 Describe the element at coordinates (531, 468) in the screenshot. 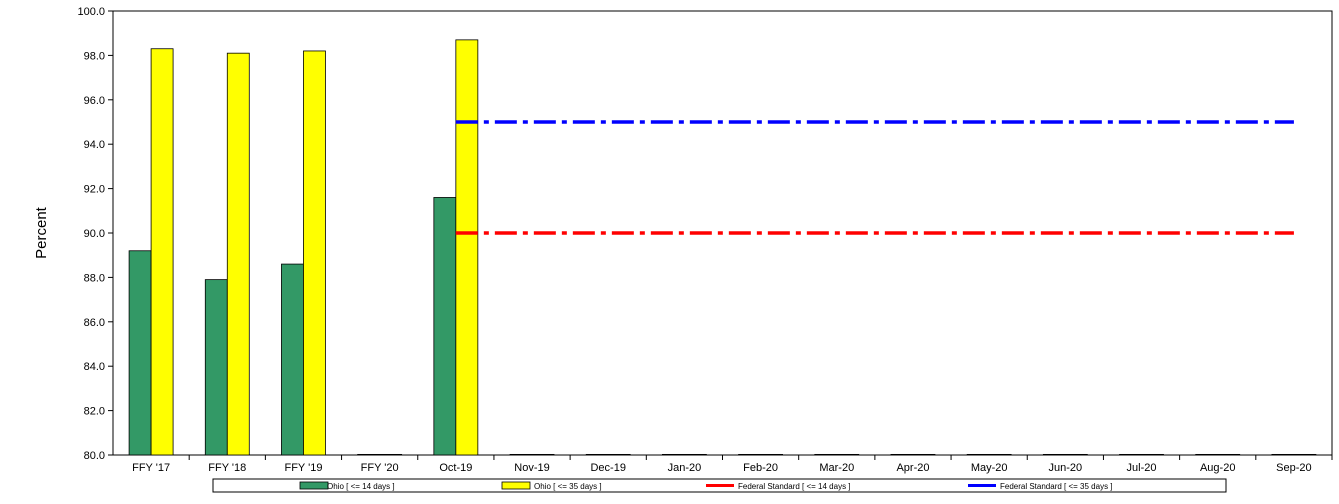

I see `x-tick-label: Nov-19` at that location.